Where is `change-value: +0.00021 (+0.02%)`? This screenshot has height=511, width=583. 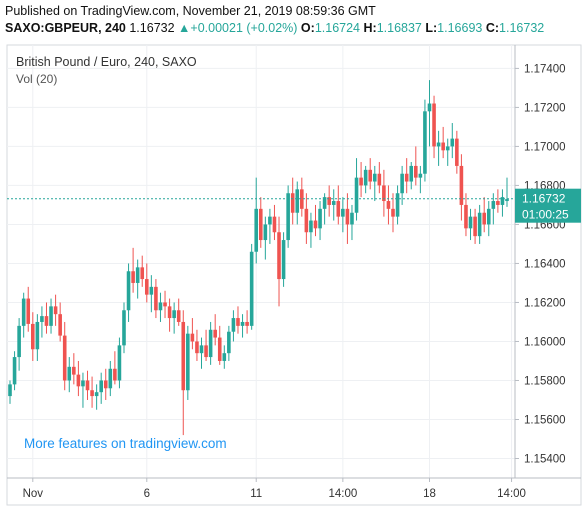 change-value: +0.00021 (+0.02%) is located at coordinates (244, 28).